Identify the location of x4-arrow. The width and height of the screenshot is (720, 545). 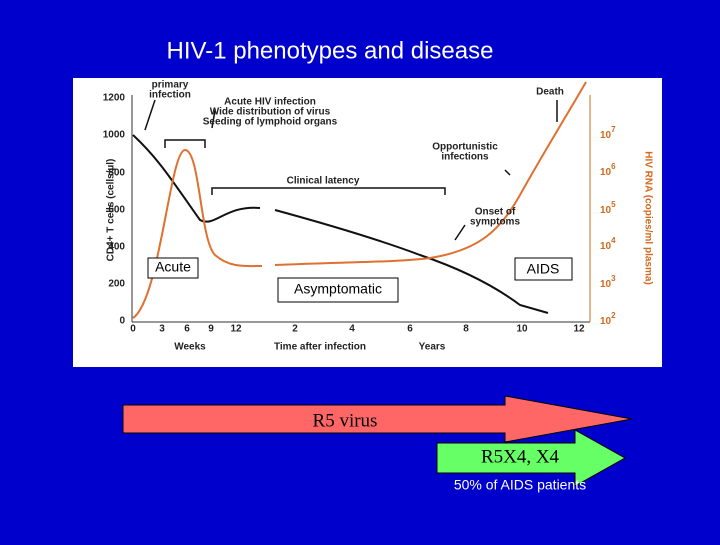
(531, 458).